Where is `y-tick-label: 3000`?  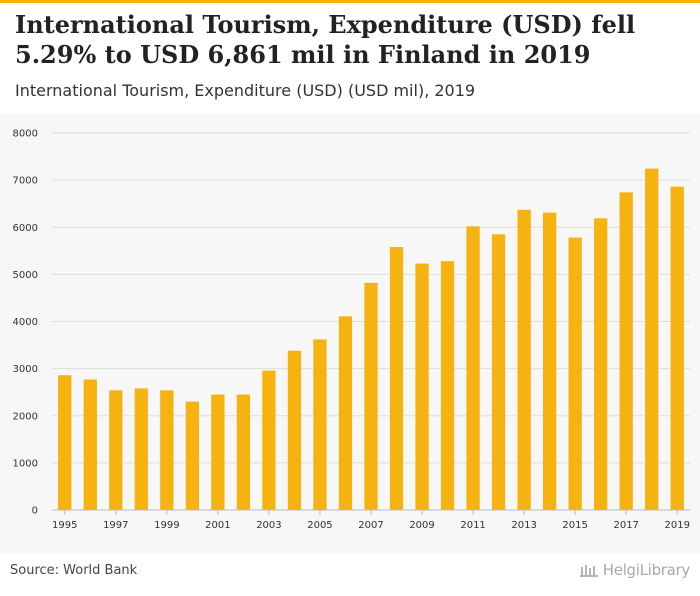 y-tick-label: 3000 is located at coordinates (25, 369).